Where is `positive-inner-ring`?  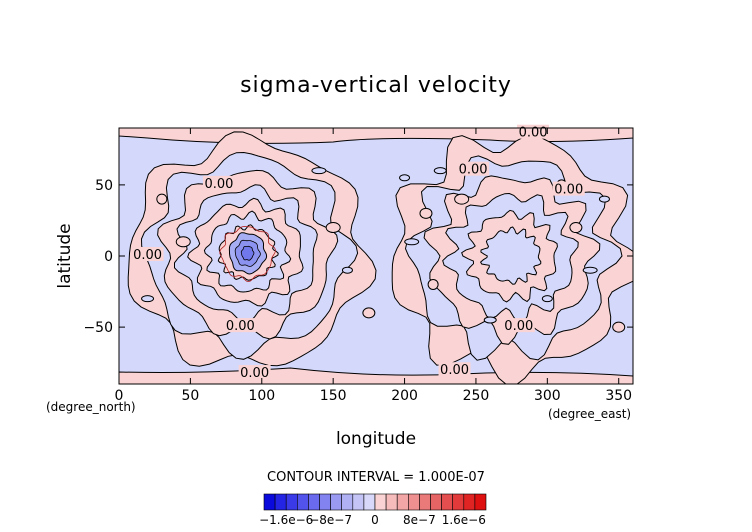 positive-inner-ring is located at coordinates (247, 254).